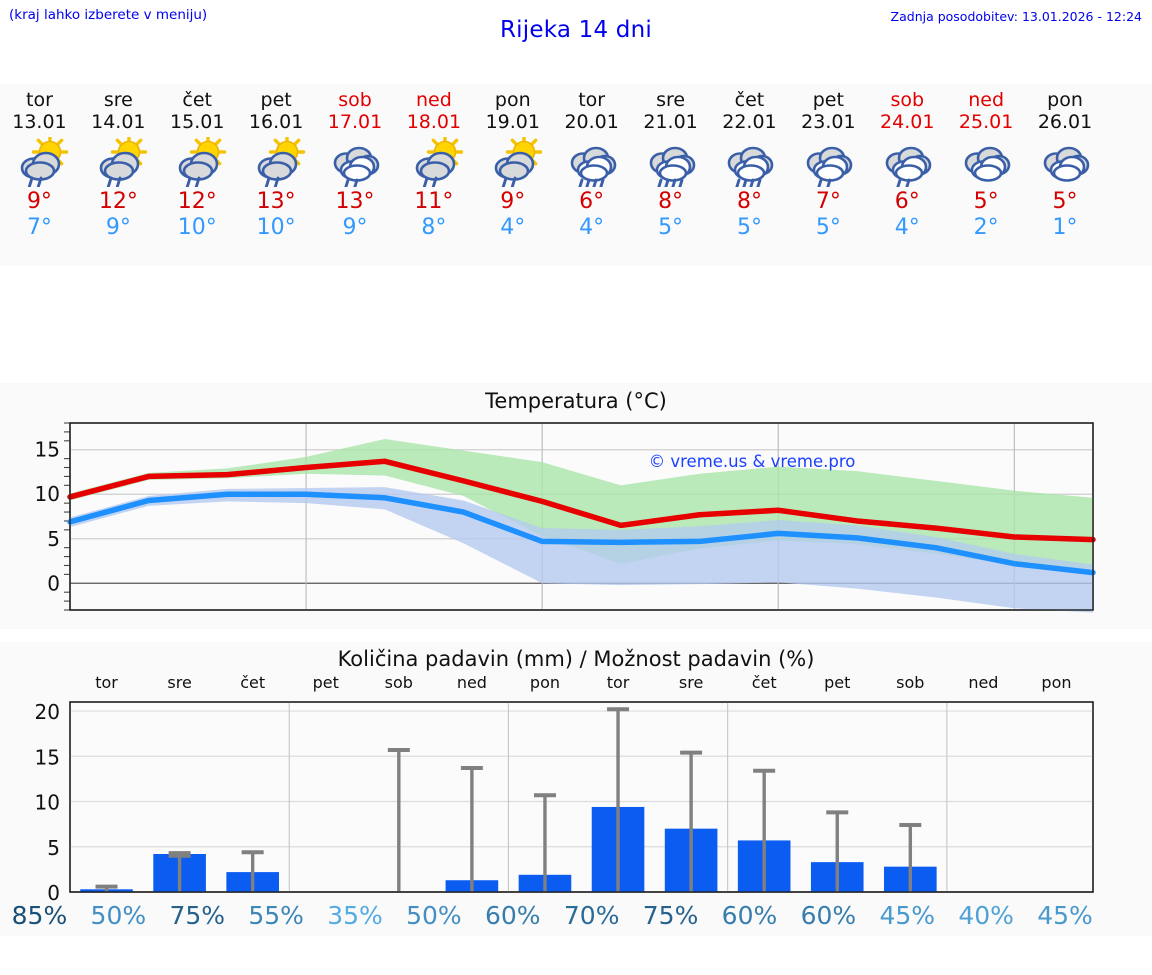 Image resolution: width=1152 pixels, height=975 pixels. I want to click on svg-text: 0, so click(53, 893).